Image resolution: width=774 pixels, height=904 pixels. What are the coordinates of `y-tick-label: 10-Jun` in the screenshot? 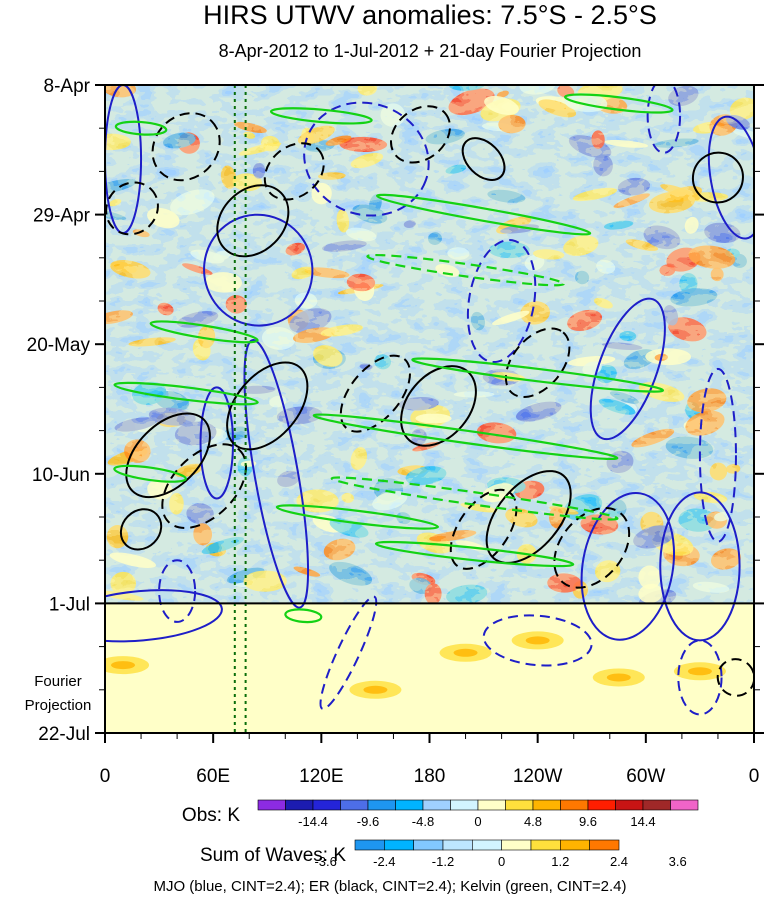 It's located at (61, 475).